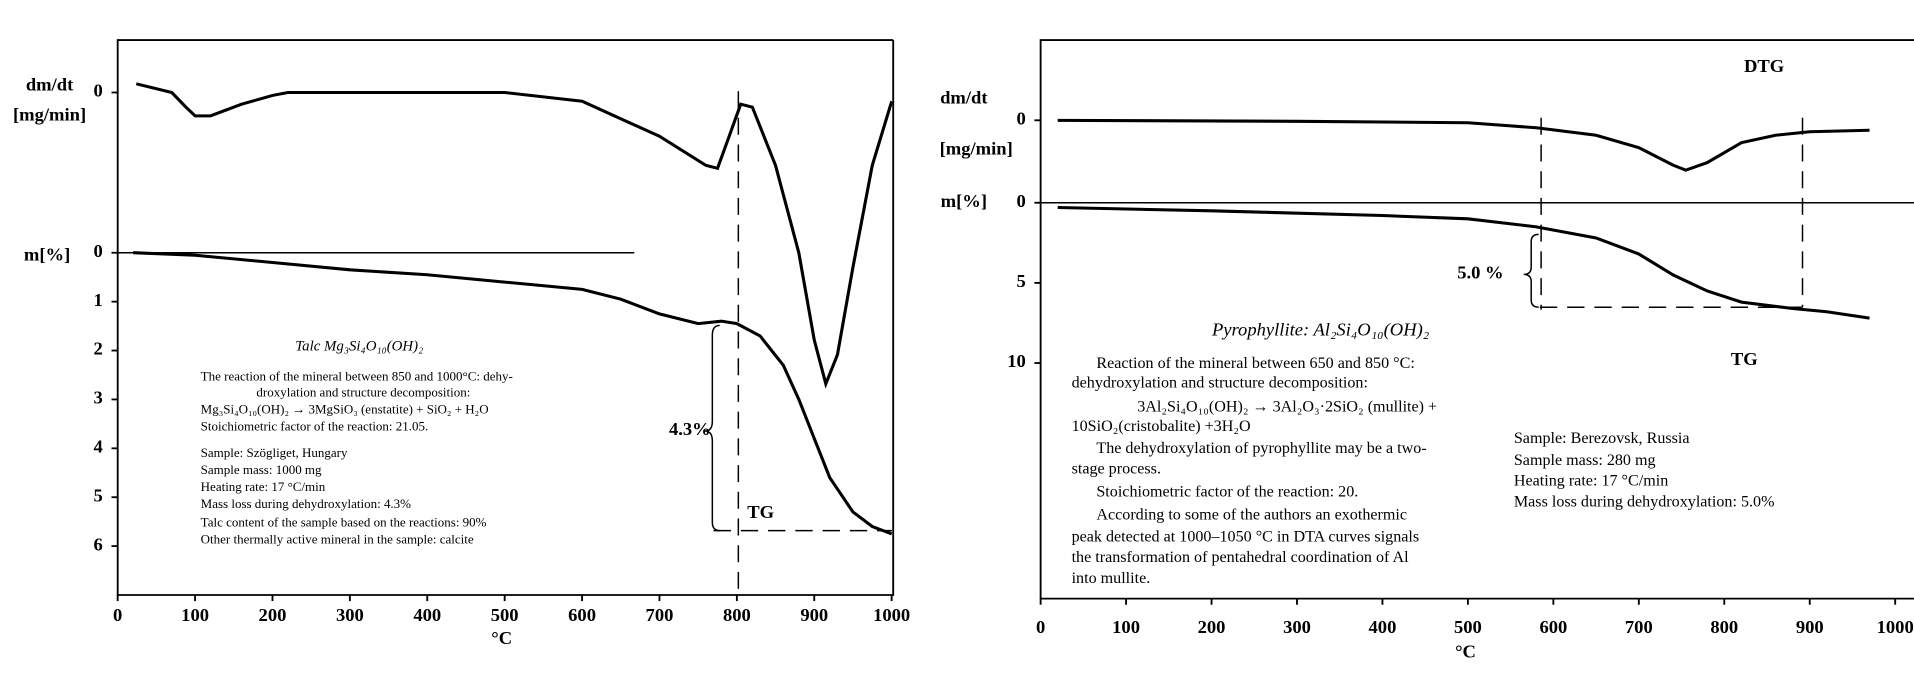 This screenshot has height=680, width=1914. I want to click on annotation: Sample mass: 1000 mg, so click(261, 470).